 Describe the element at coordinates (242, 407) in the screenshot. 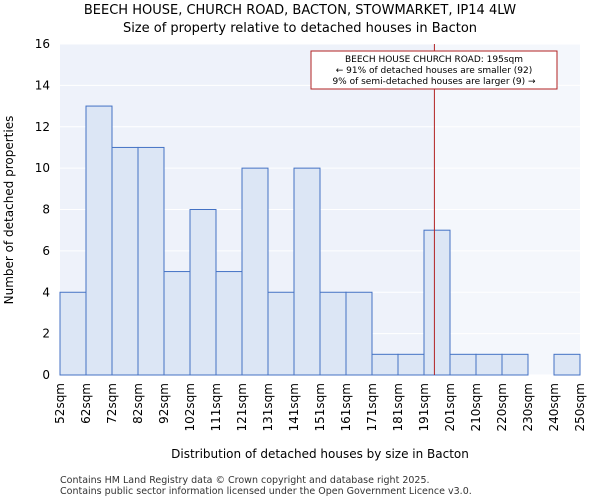

I see `x-tick-label: 121sqm` at that location.